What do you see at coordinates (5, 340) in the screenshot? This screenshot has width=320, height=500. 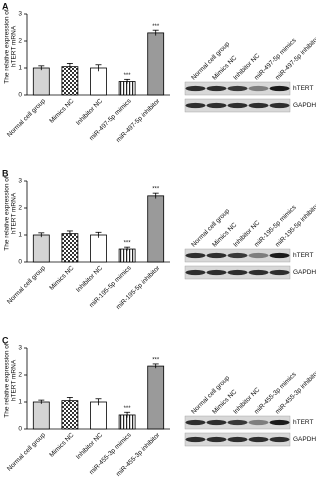 I see `panel-label: C` at bounding box center [5, 340].